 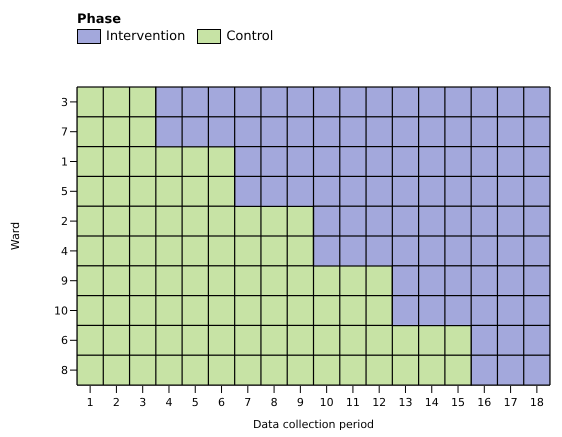 What do you see at coordinates (168, 402) in the screenshot?
I see `x-tick-label: 4` at bounding box center [168, 402].